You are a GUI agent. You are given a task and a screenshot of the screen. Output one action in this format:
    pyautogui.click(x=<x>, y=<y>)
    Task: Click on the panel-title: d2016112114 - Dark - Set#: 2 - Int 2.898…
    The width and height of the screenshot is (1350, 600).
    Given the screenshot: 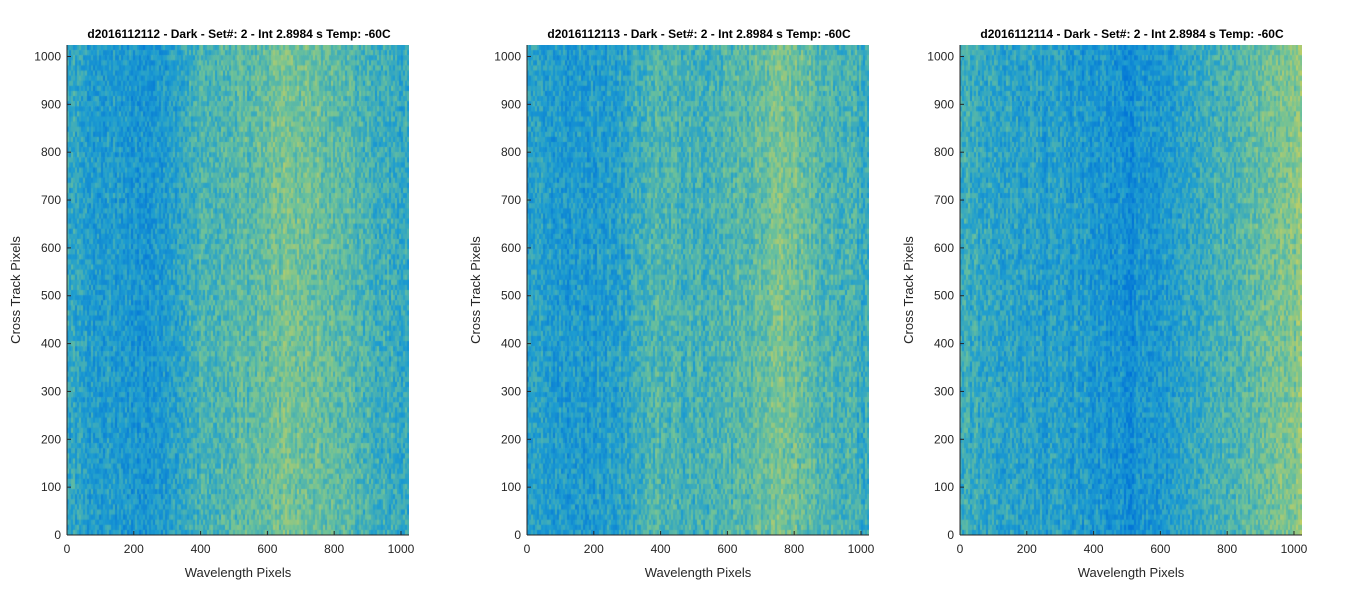 What is the action you would take?
    pyautogui.click(x=1132, y=34)
    